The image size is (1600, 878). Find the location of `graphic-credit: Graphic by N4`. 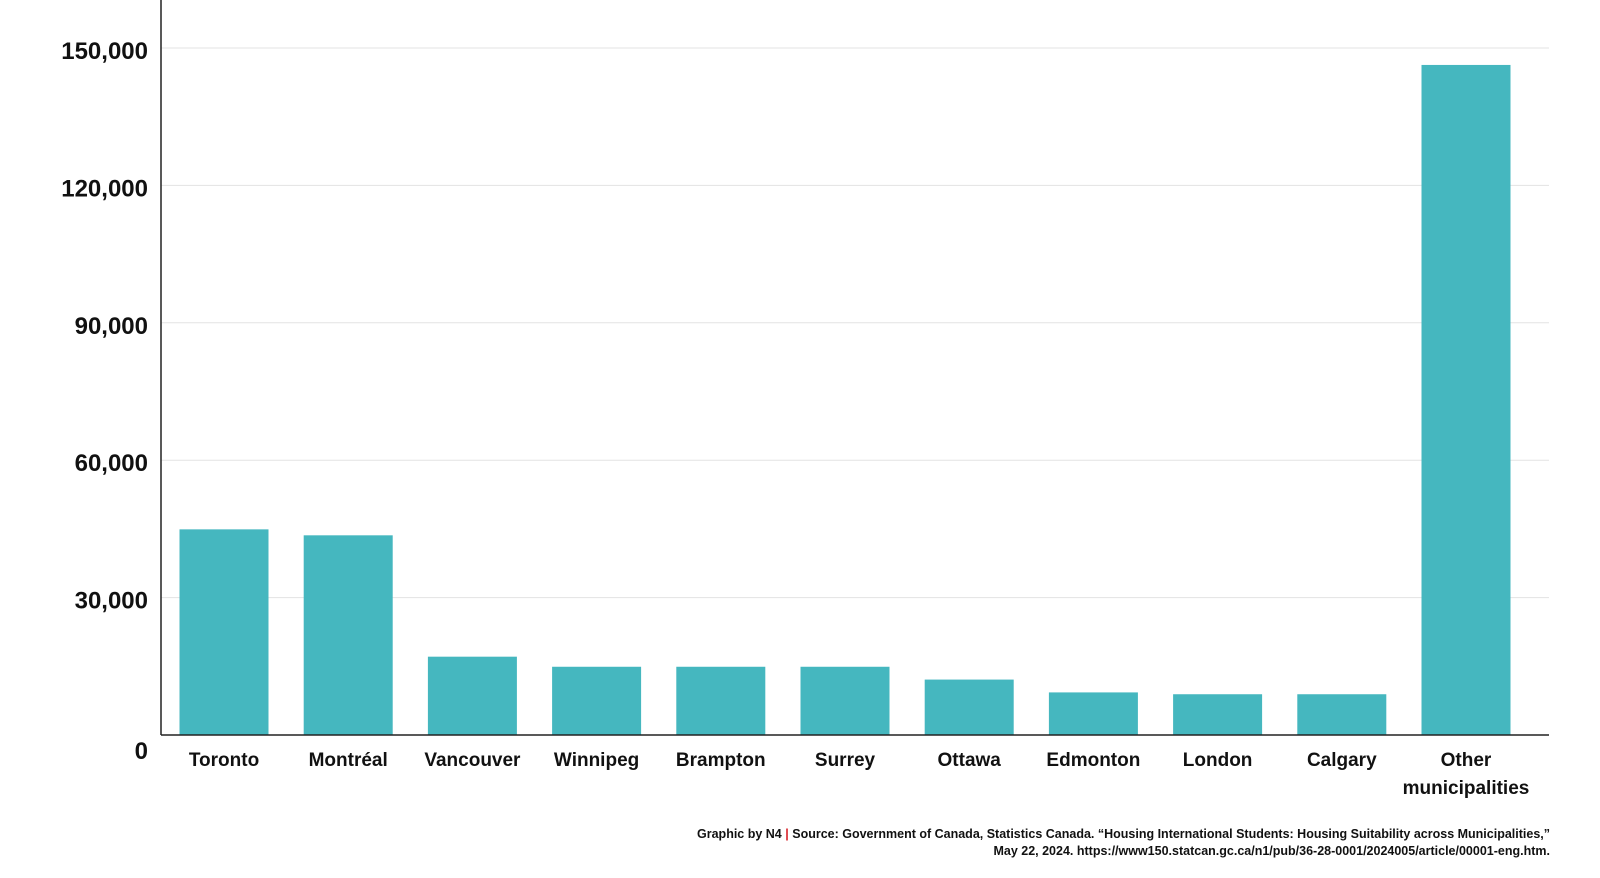

graphic-credit: Graphic by N4 is located at coordinates (739, 834).